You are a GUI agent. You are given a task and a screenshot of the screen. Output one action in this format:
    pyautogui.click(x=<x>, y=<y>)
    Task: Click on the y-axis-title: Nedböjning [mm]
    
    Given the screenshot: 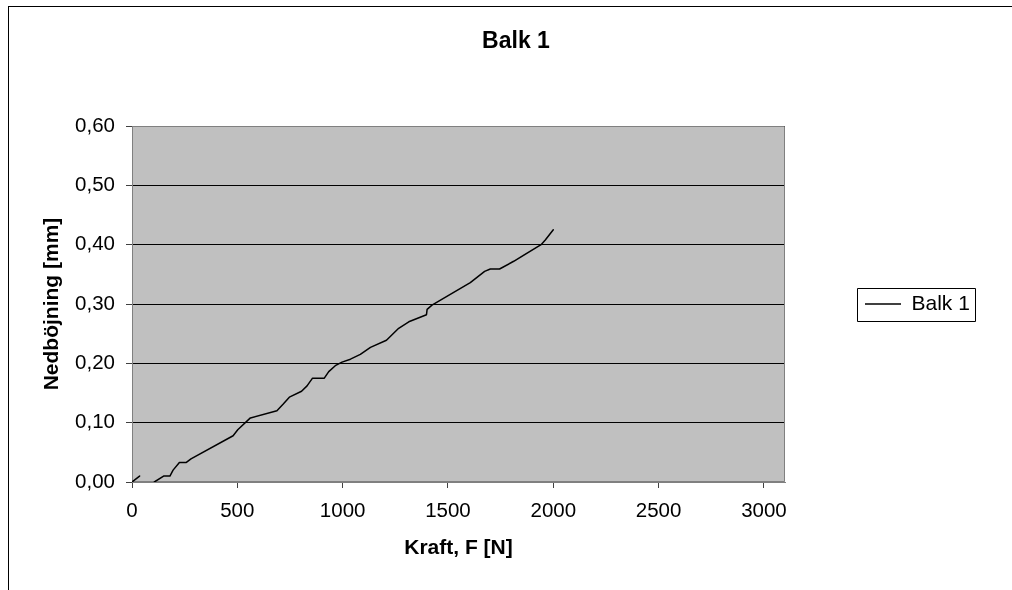 What is the action you would take?
    pyautogui.click(x=51, y=304)
    